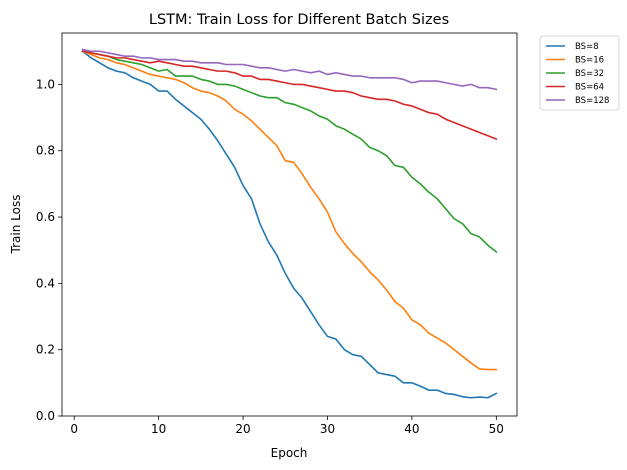  What do you see at coordinates (45, 217) in the screenshot?
I see `y-tick-label: 0.6` at bounding box center [45, 217].